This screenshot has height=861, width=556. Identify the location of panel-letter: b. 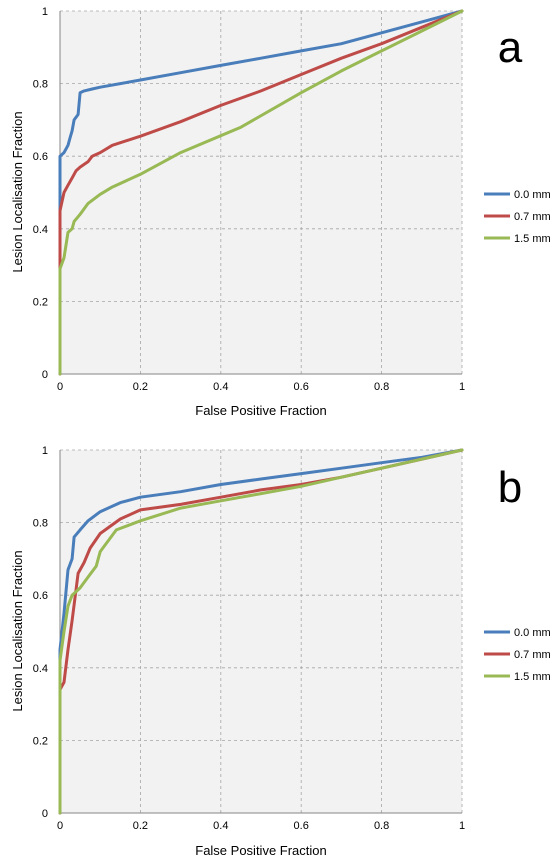
(510, 487).